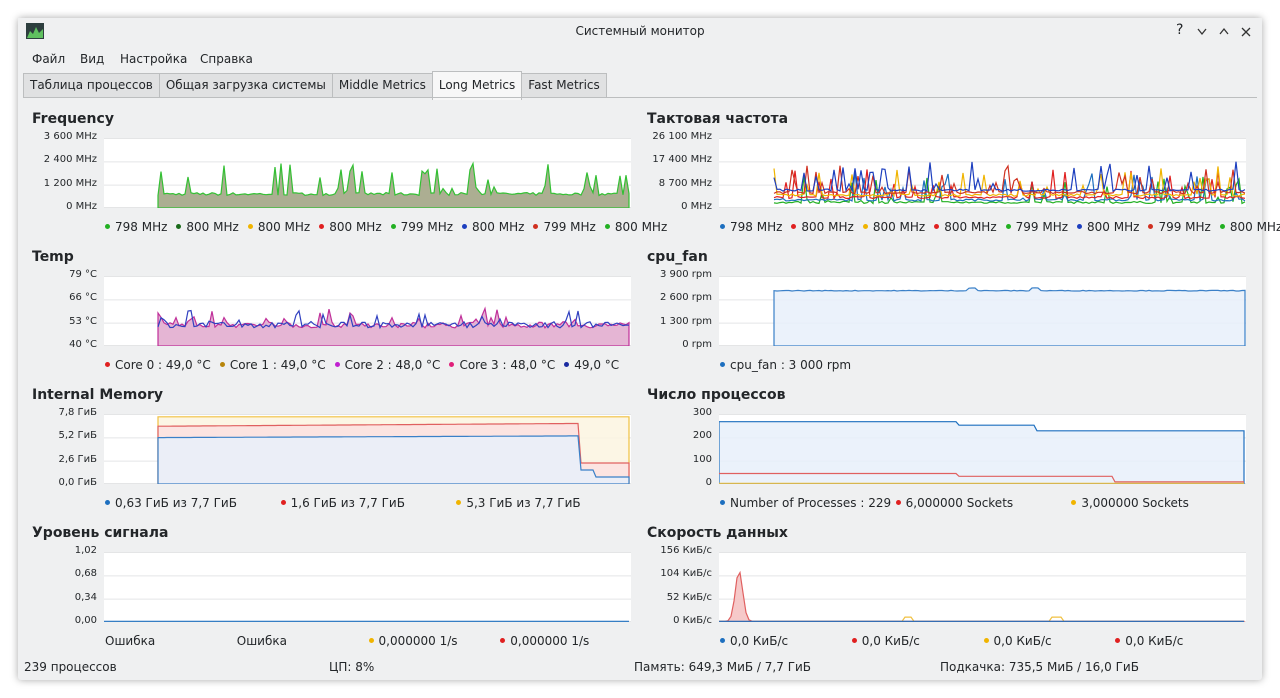 The width and height of the screenshot is (1280, 698). I want to click on menu-item: Настройка, so click(154, 59).